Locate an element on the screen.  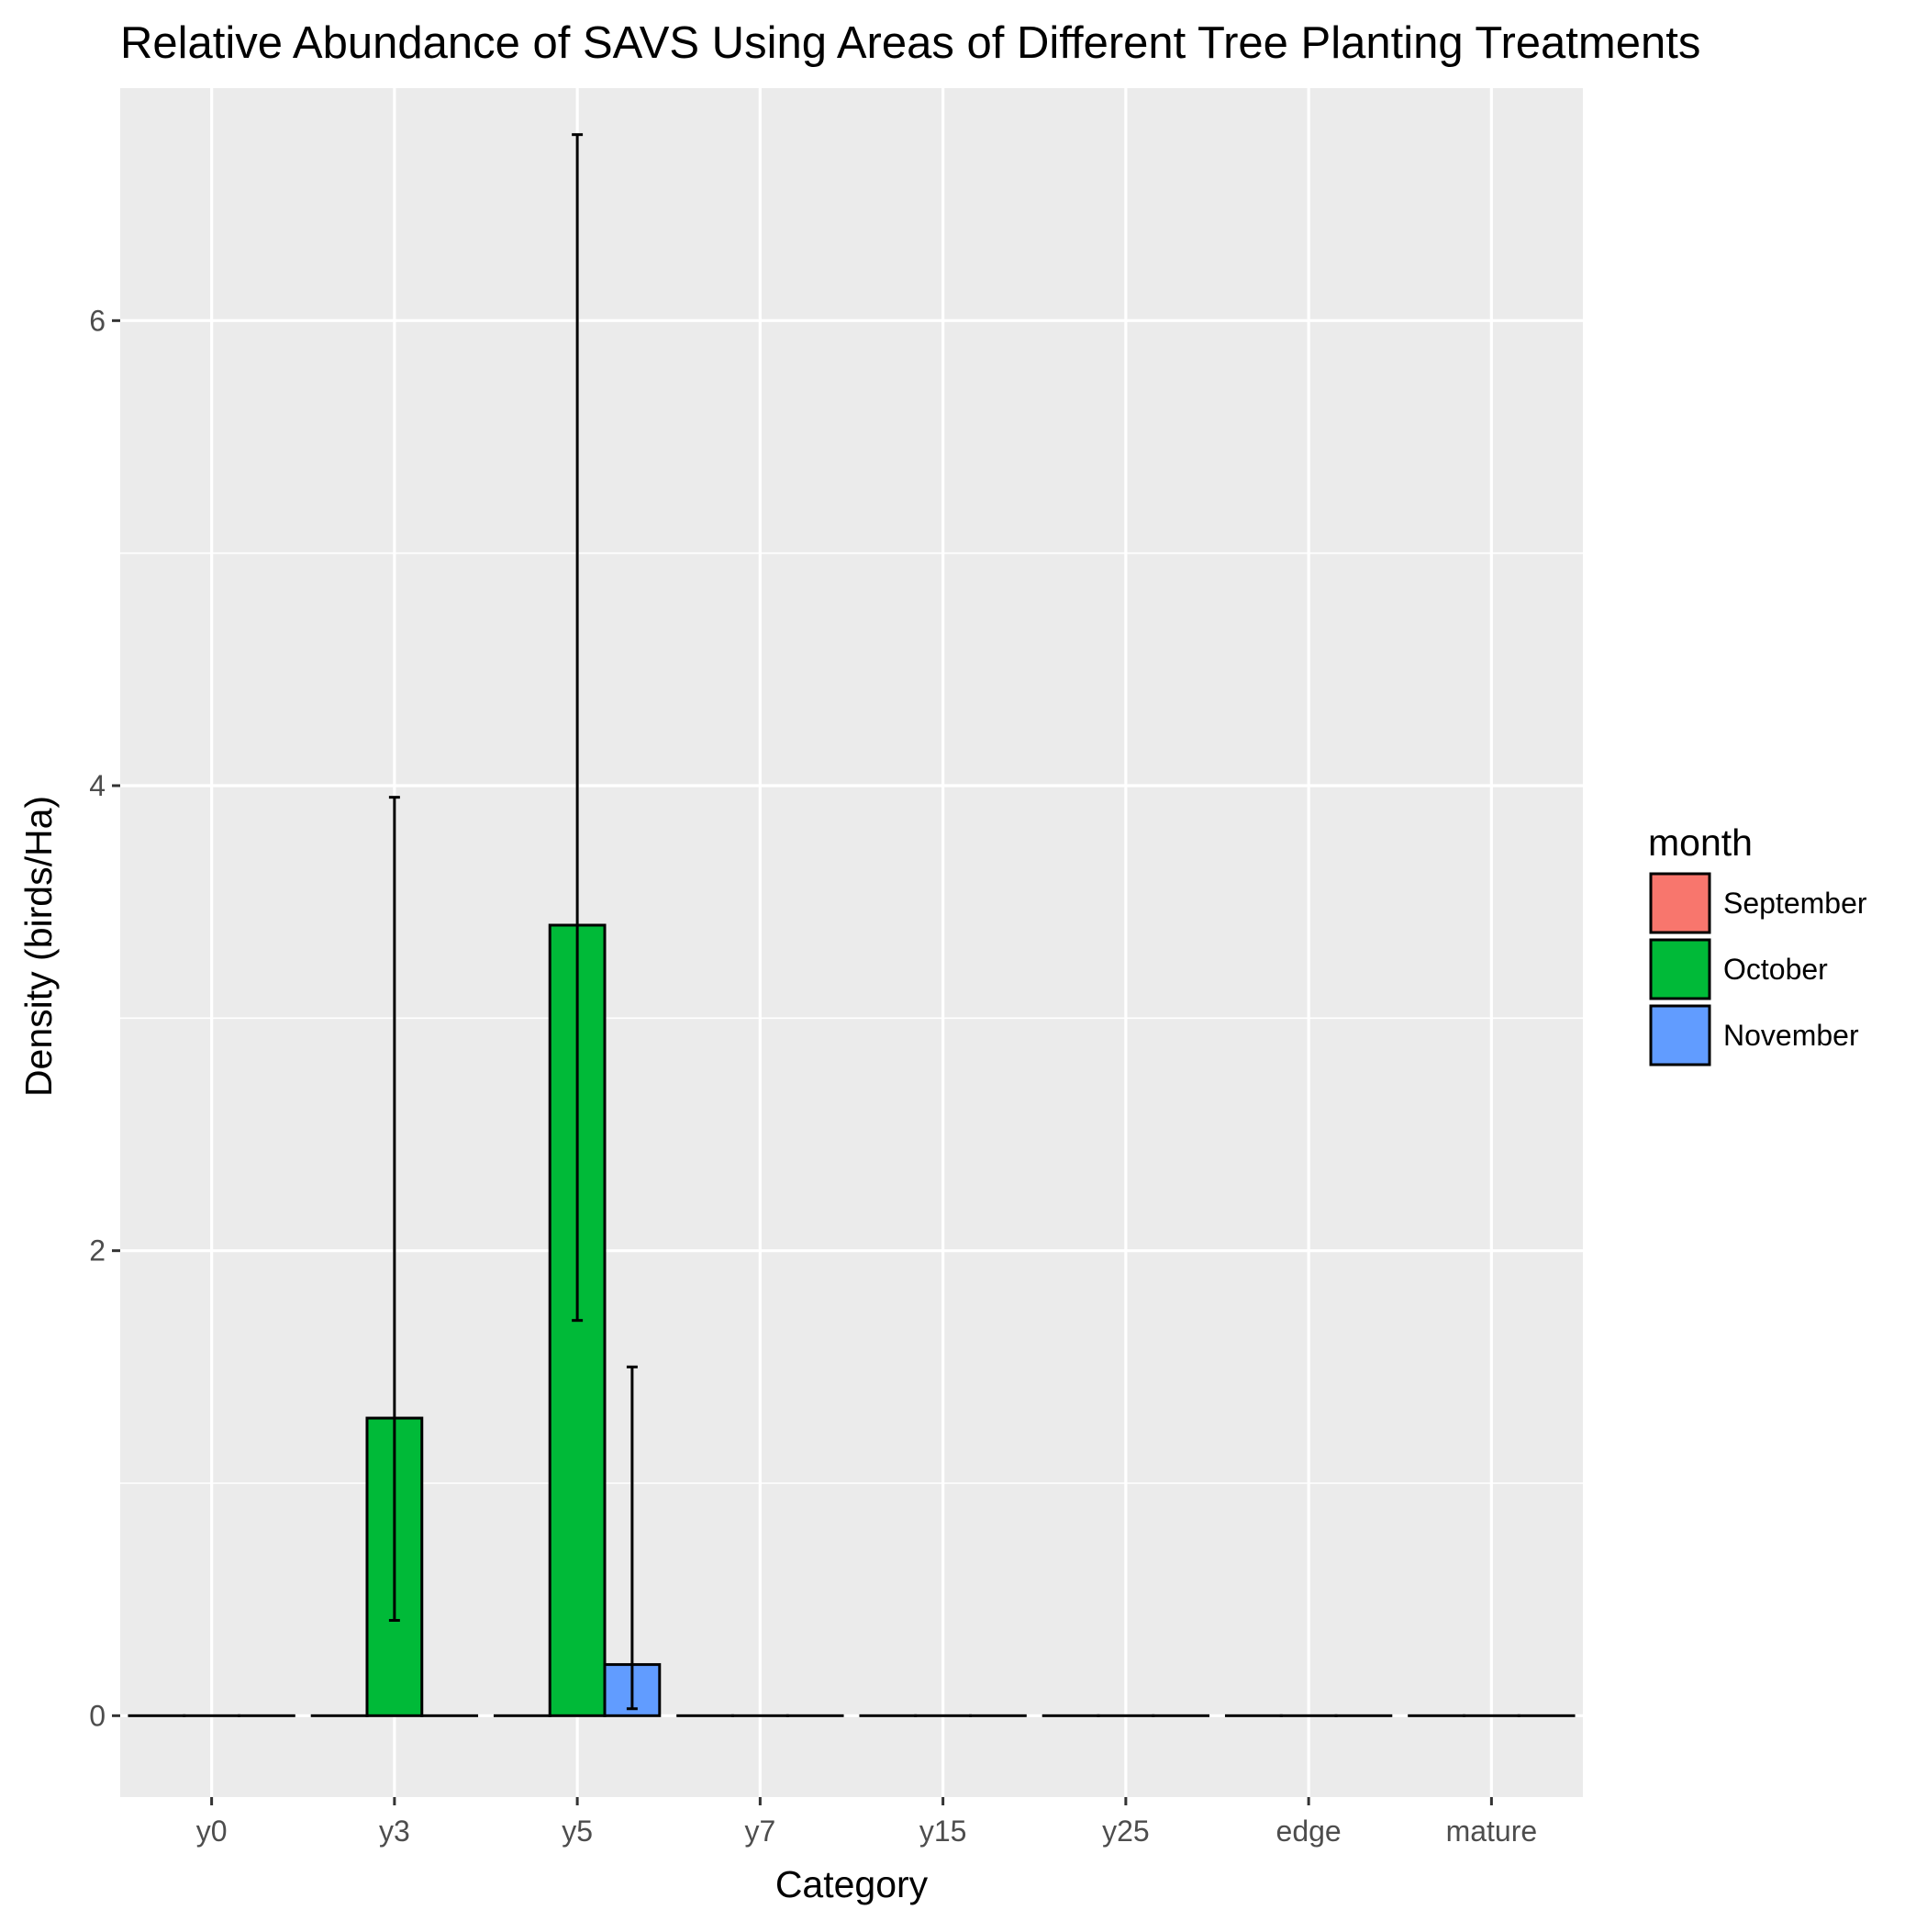
legend-label-september: September is located at coordinates (1795, 903).